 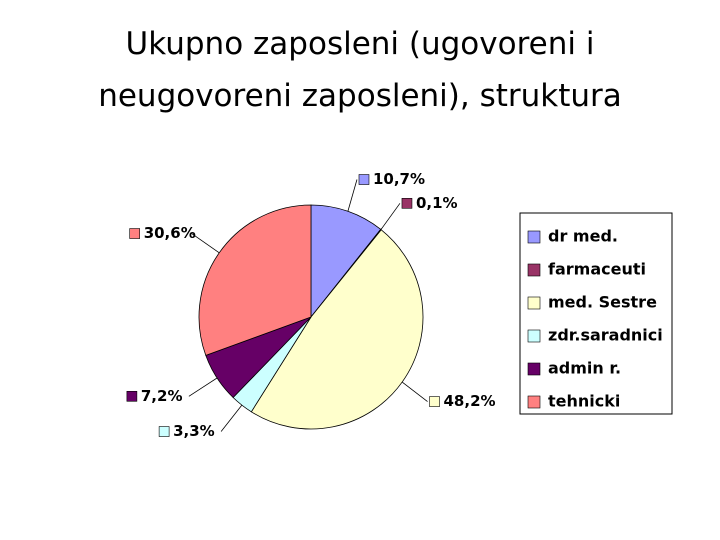 I want to click on legend-label: med. Sestre, so click(x=602, y=302).